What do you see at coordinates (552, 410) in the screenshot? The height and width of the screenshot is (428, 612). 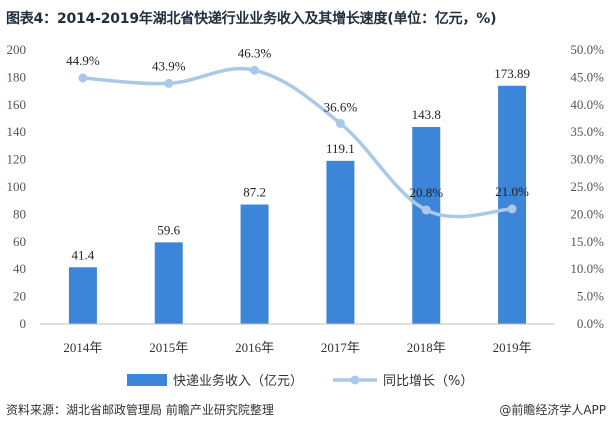 I see `brand-credit: @前瞻经济学人APP` at bounding box center [552, 410].